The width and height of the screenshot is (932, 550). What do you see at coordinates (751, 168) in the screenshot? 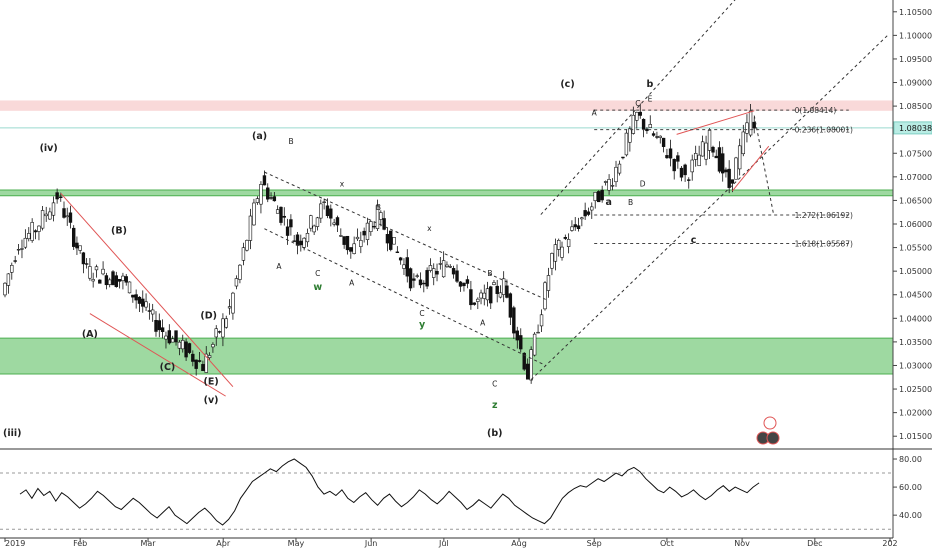
I see `triangle-lower` at bounding box center [751, 168].